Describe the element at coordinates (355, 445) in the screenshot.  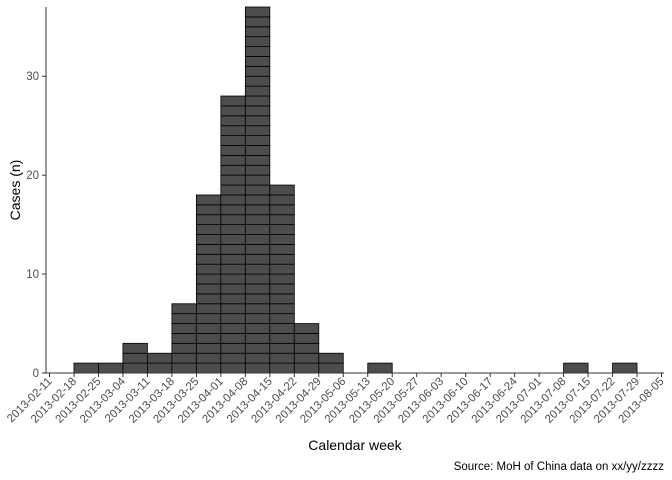
I see `x-axis-title: Calendar week` at that location.